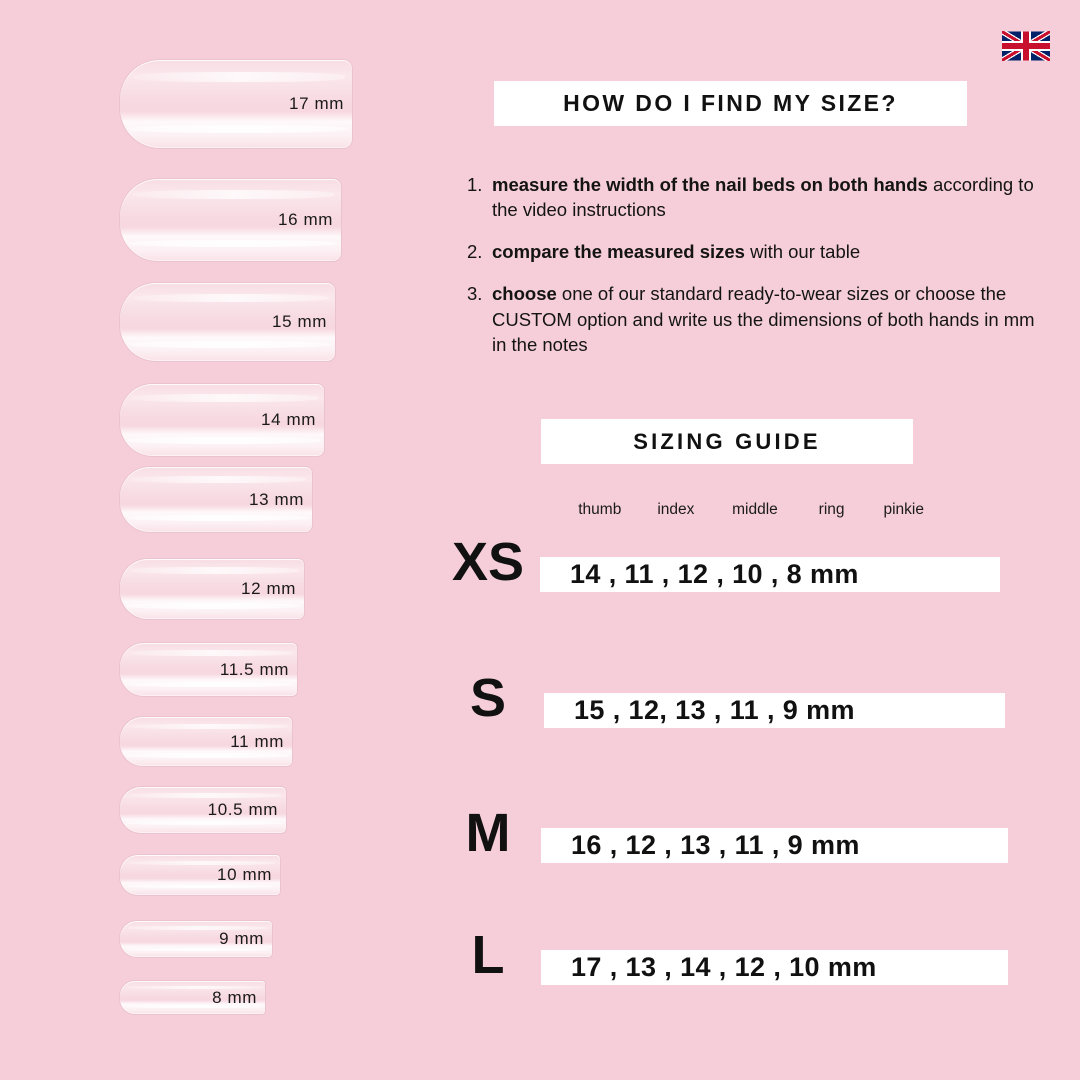 The image size is (1080, 1080). Describe the element at coordinates (524, 294) in the screenshot. I see `step-text-emphasis: choose` at that location.